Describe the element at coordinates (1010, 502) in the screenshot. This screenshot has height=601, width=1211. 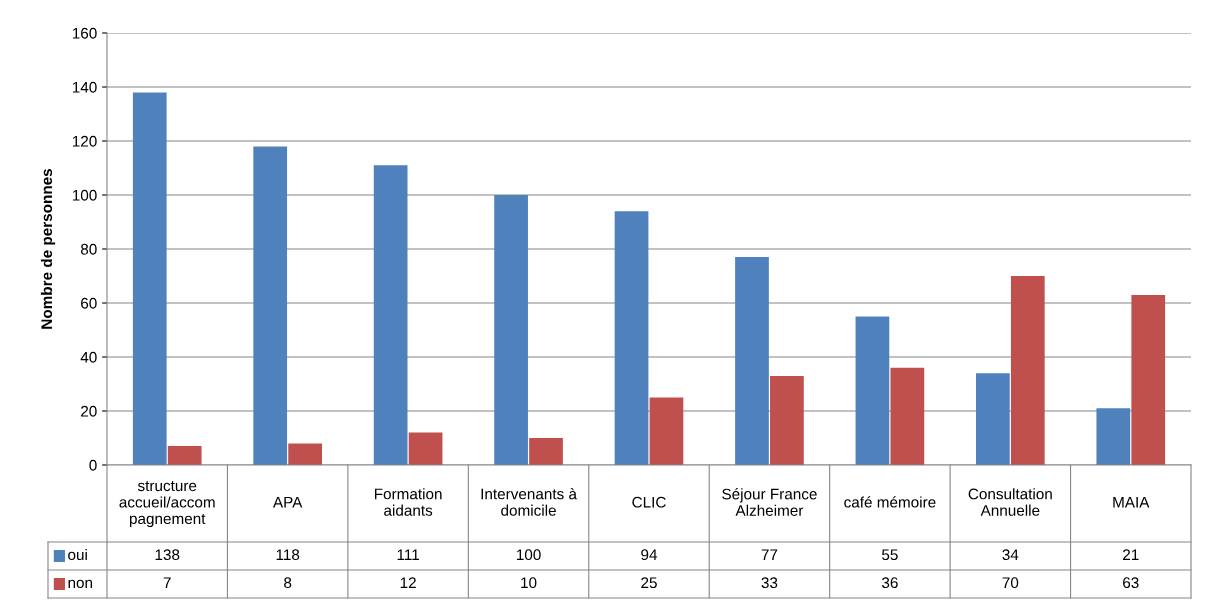
I see `x-tick-label: Consultation Annuelle` at that location.